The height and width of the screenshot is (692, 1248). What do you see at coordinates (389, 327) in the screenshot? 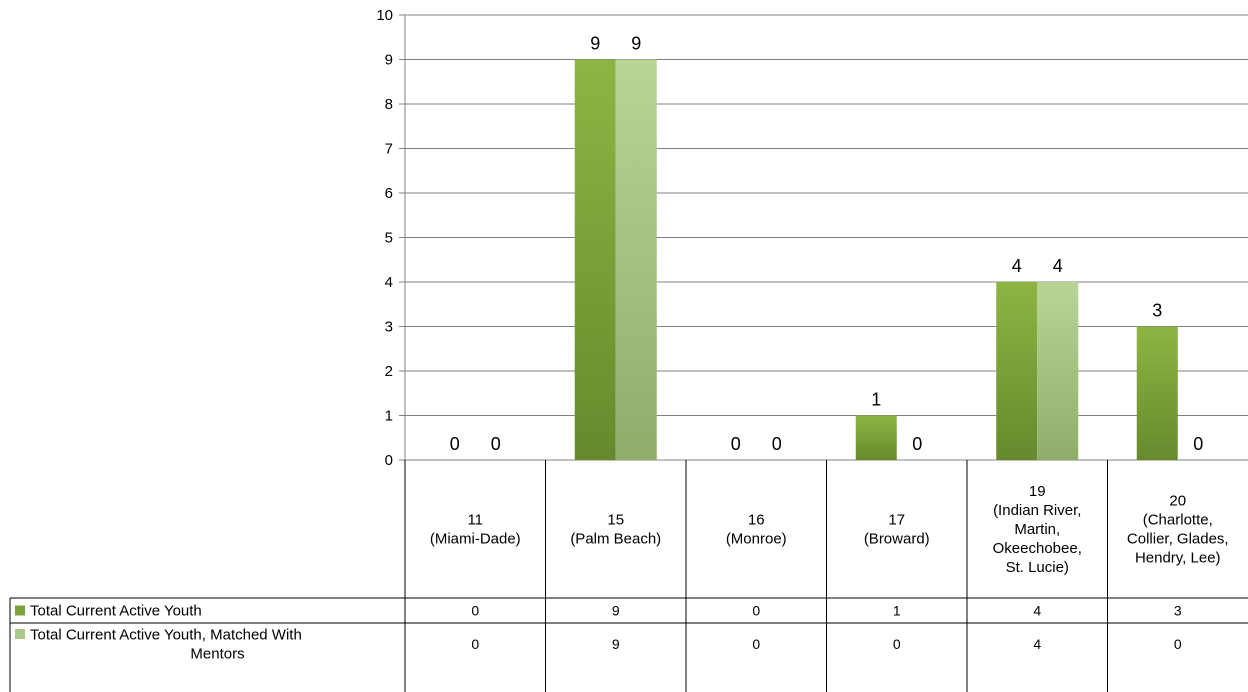
I see `y-tick-label: 3` at bounding box center [389, 327].